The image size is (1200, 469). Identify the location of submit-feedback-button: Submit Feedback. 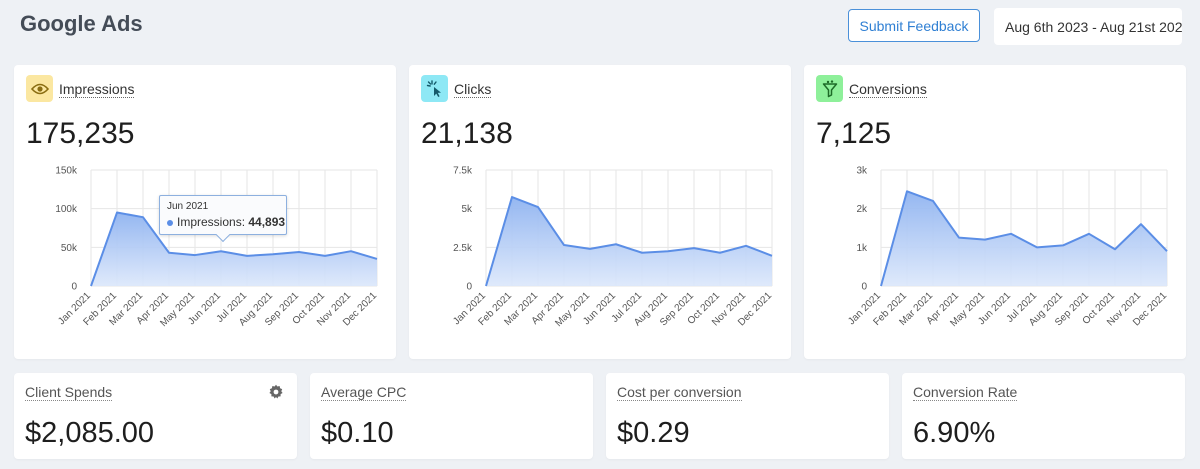
(914, 25).